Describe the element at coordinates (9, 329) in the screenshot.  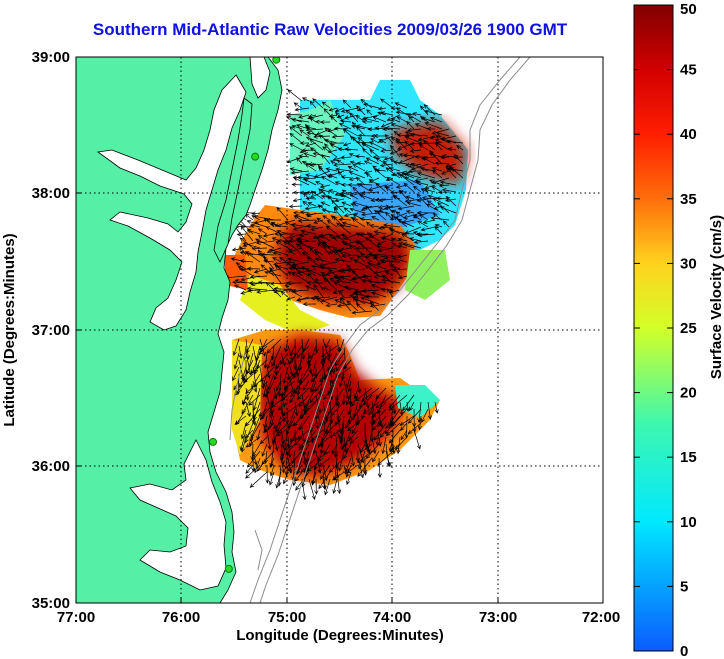
I see `y-axis-label: Latitude (Degrees:Minutes)` at that location.